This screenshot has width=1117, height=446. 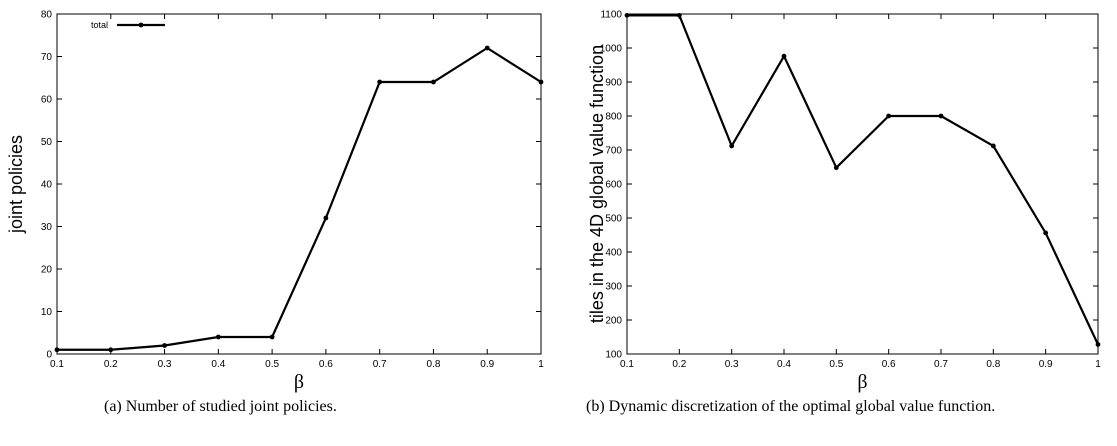 I want to click on legend-label: total, so click(x=99, y=25).